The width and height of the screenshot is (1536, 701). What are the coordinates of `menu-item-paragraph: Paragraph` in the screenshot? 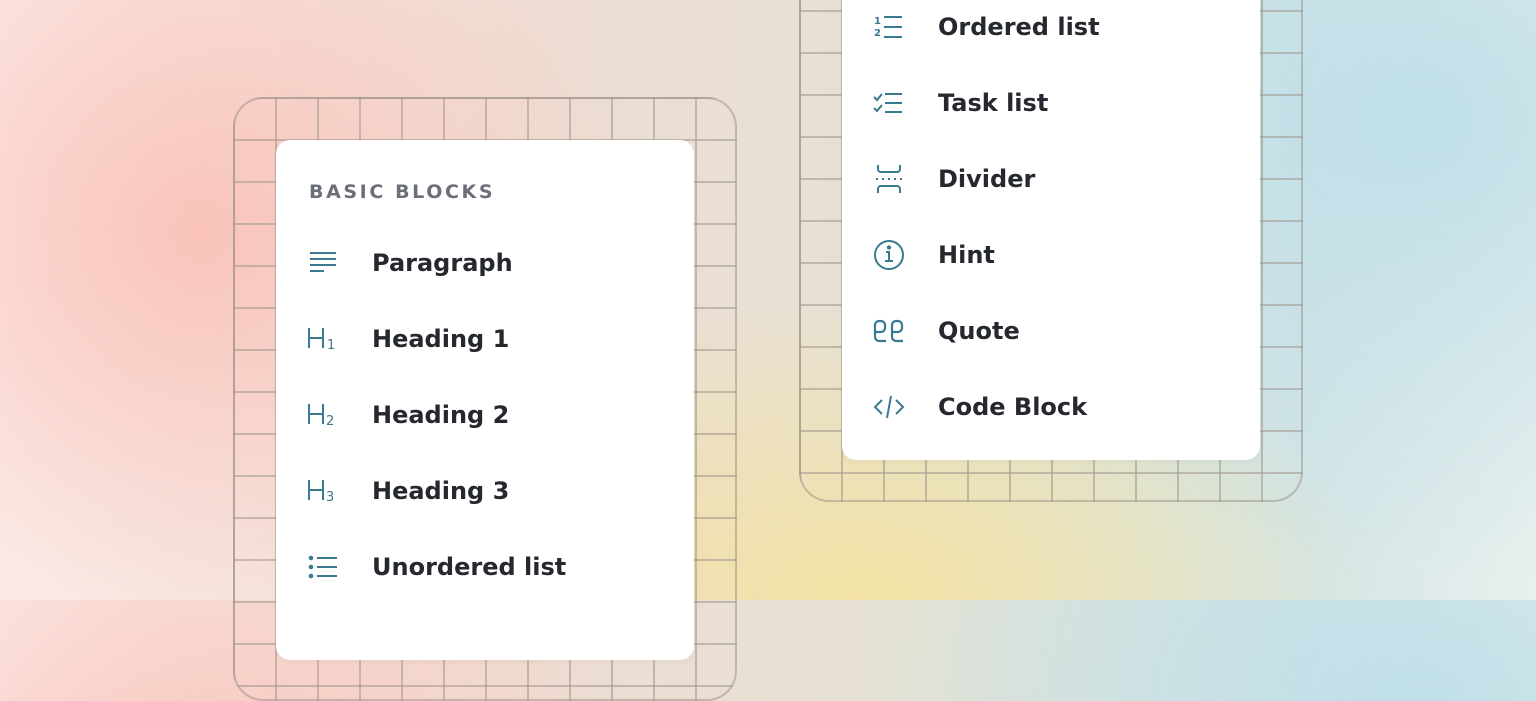 It's located at (409, 263).